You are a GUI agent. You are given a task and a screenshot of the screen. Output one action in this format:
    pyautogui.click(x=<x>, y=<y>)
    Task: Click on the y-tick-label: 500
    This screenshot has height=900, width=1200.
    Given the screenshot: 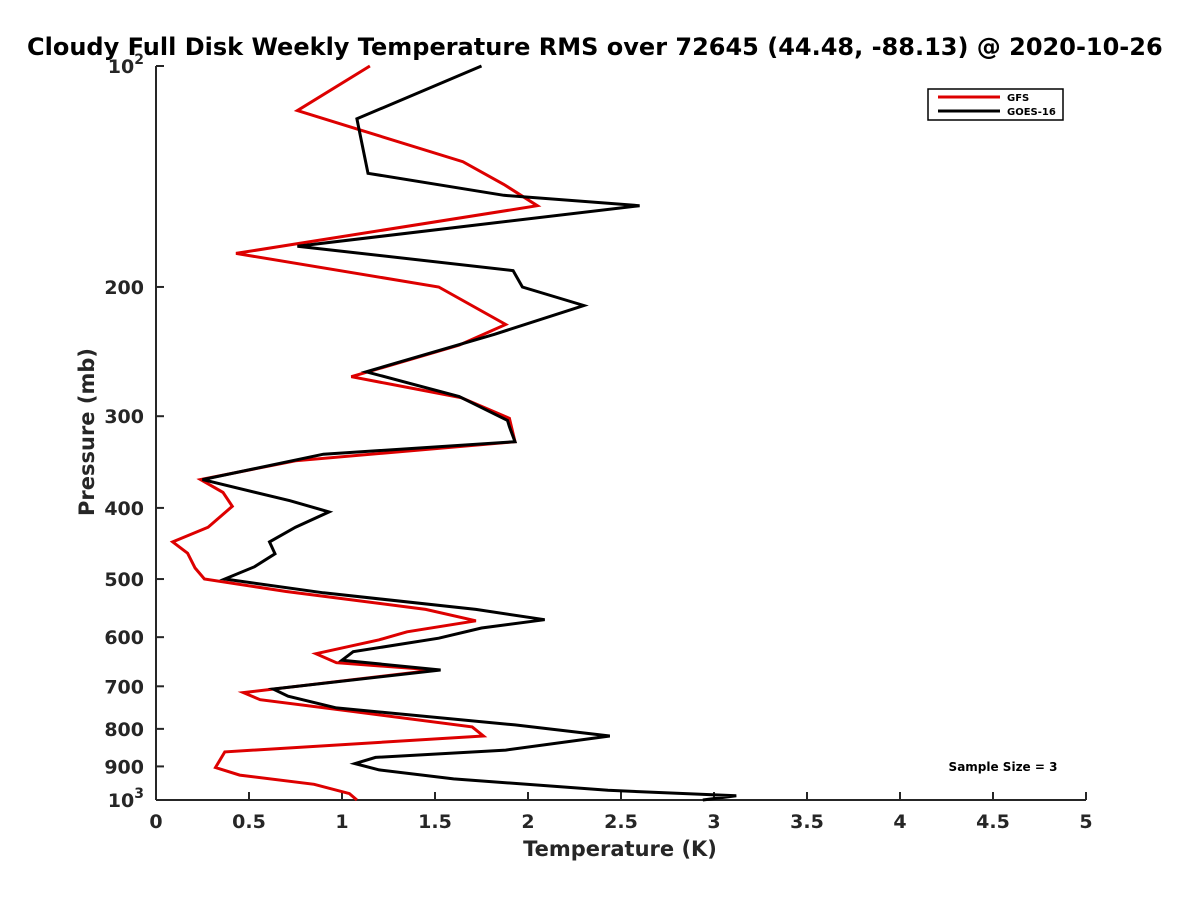 What is the action you would take?
    pyautogui.click(x=124, y=580)
    